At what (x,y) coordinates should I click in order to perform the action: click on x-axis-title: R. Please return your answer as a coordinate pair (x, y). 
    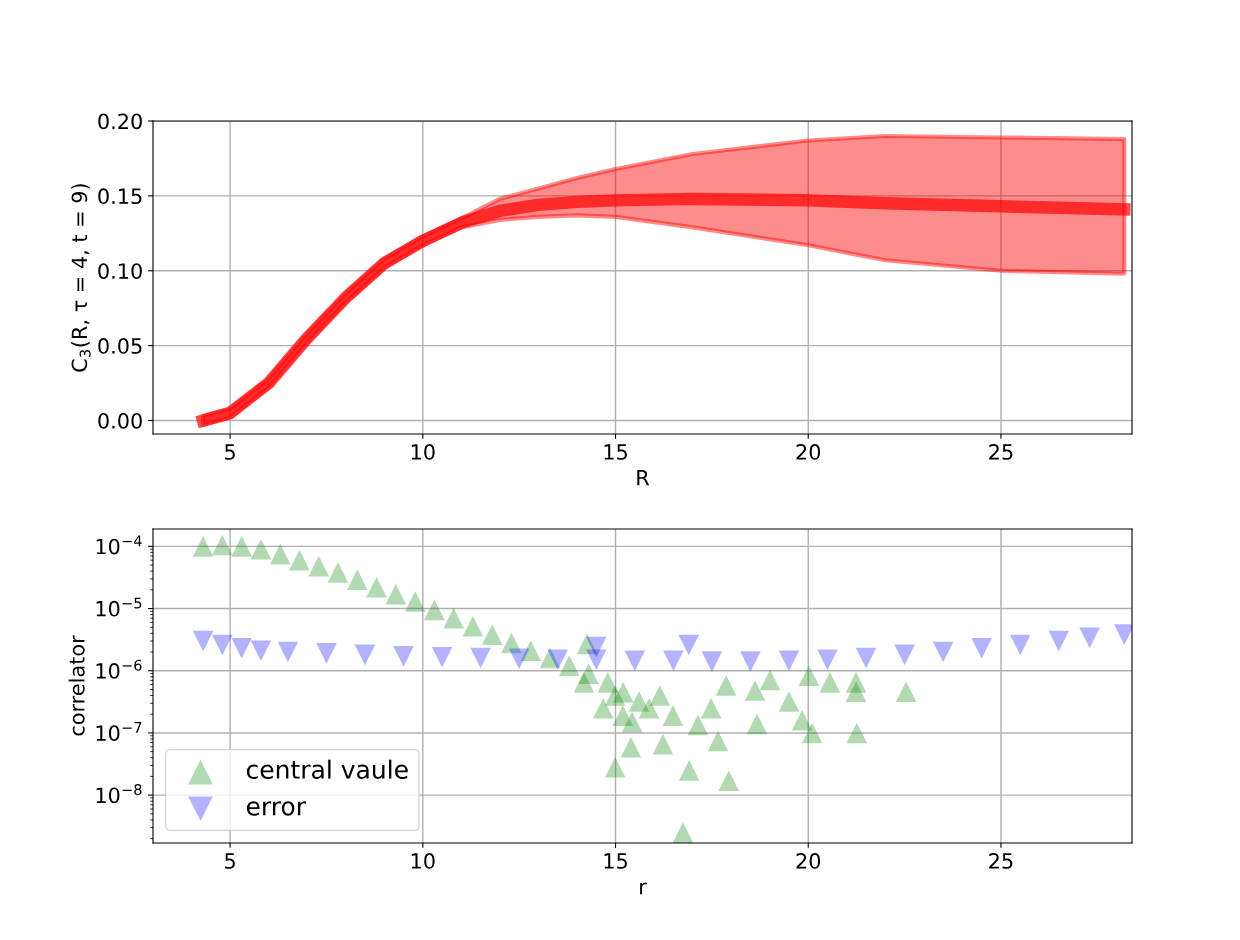
    Looking at the image, I should click on (643, 478).